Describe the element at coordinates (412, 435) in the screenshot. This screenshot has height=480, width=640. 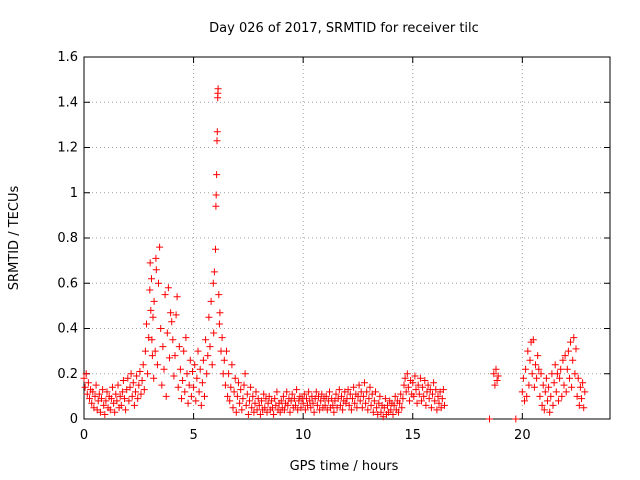
I see `x-tick-label: 15` at that location.